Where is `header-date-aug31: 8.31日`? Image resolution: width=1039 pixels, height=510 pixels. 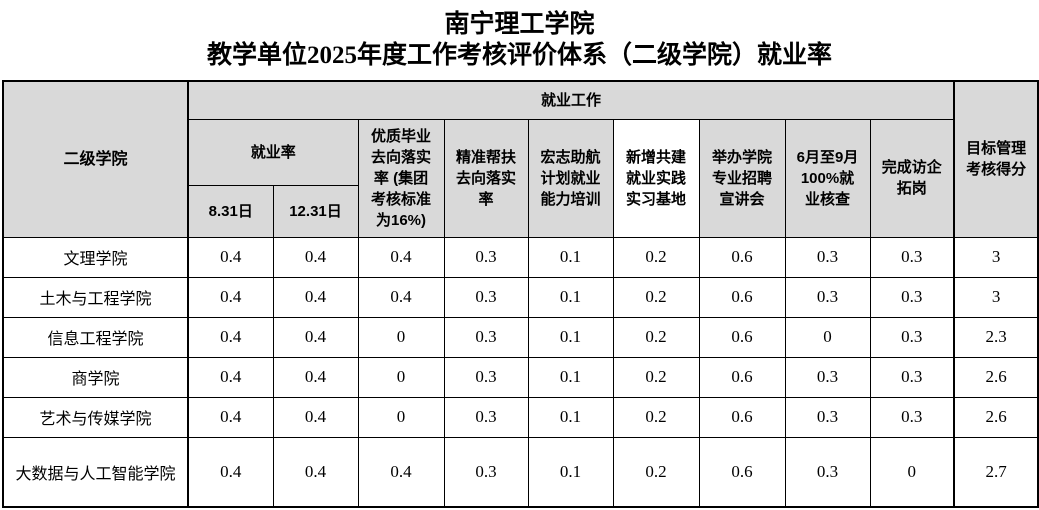 header-date-aug31: 8.31日 is located at coordinates (230, 211).